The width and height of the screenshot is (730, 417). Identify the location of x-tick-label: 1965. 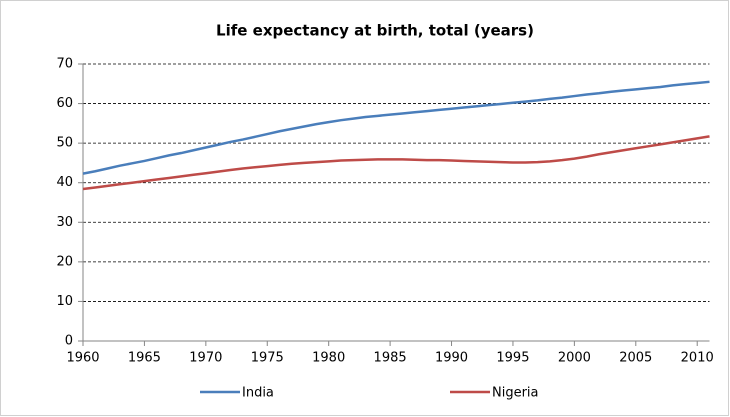
(144, 358).